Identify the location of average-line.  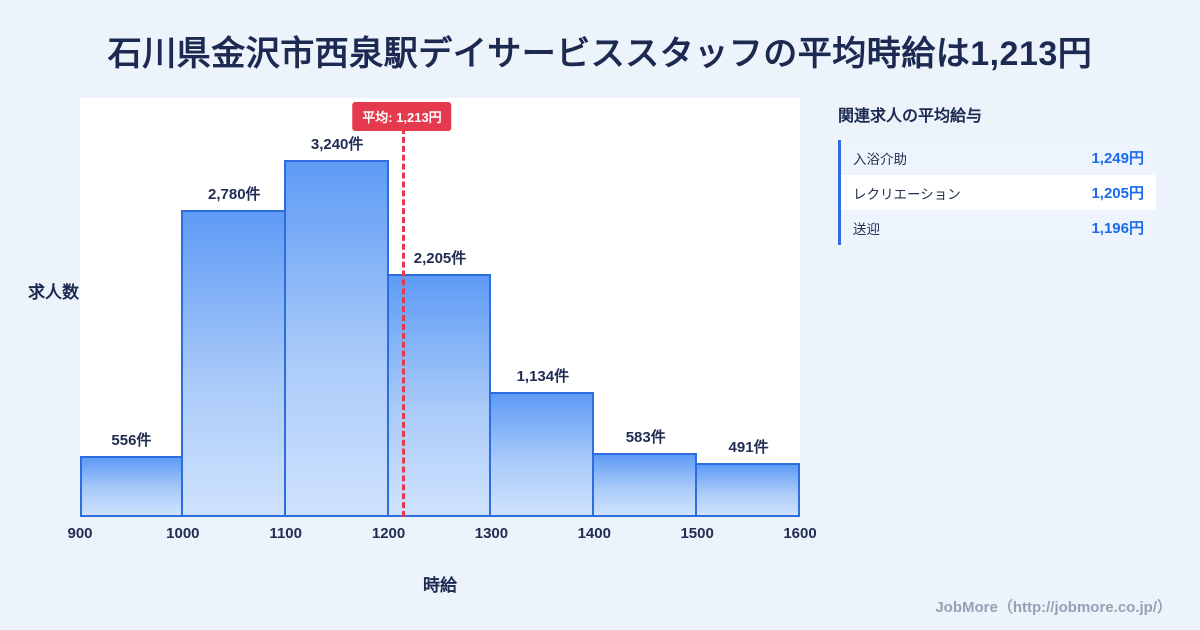
(403, 322).